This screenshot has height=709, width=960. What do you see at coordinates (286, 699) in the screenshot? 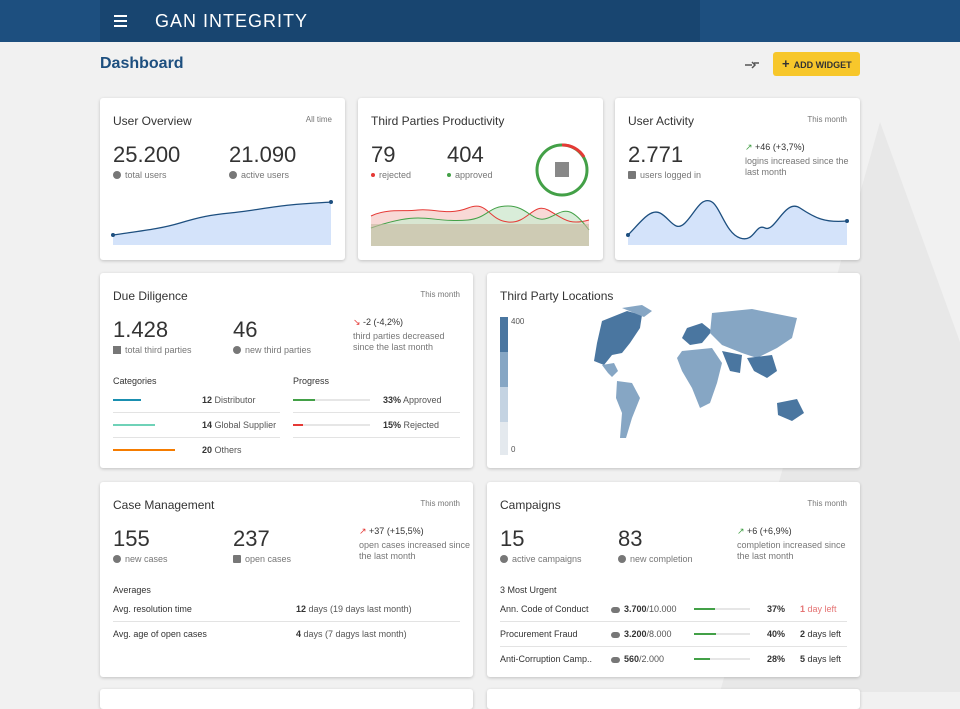
I see `next-card` at bounding box center [286, 699].